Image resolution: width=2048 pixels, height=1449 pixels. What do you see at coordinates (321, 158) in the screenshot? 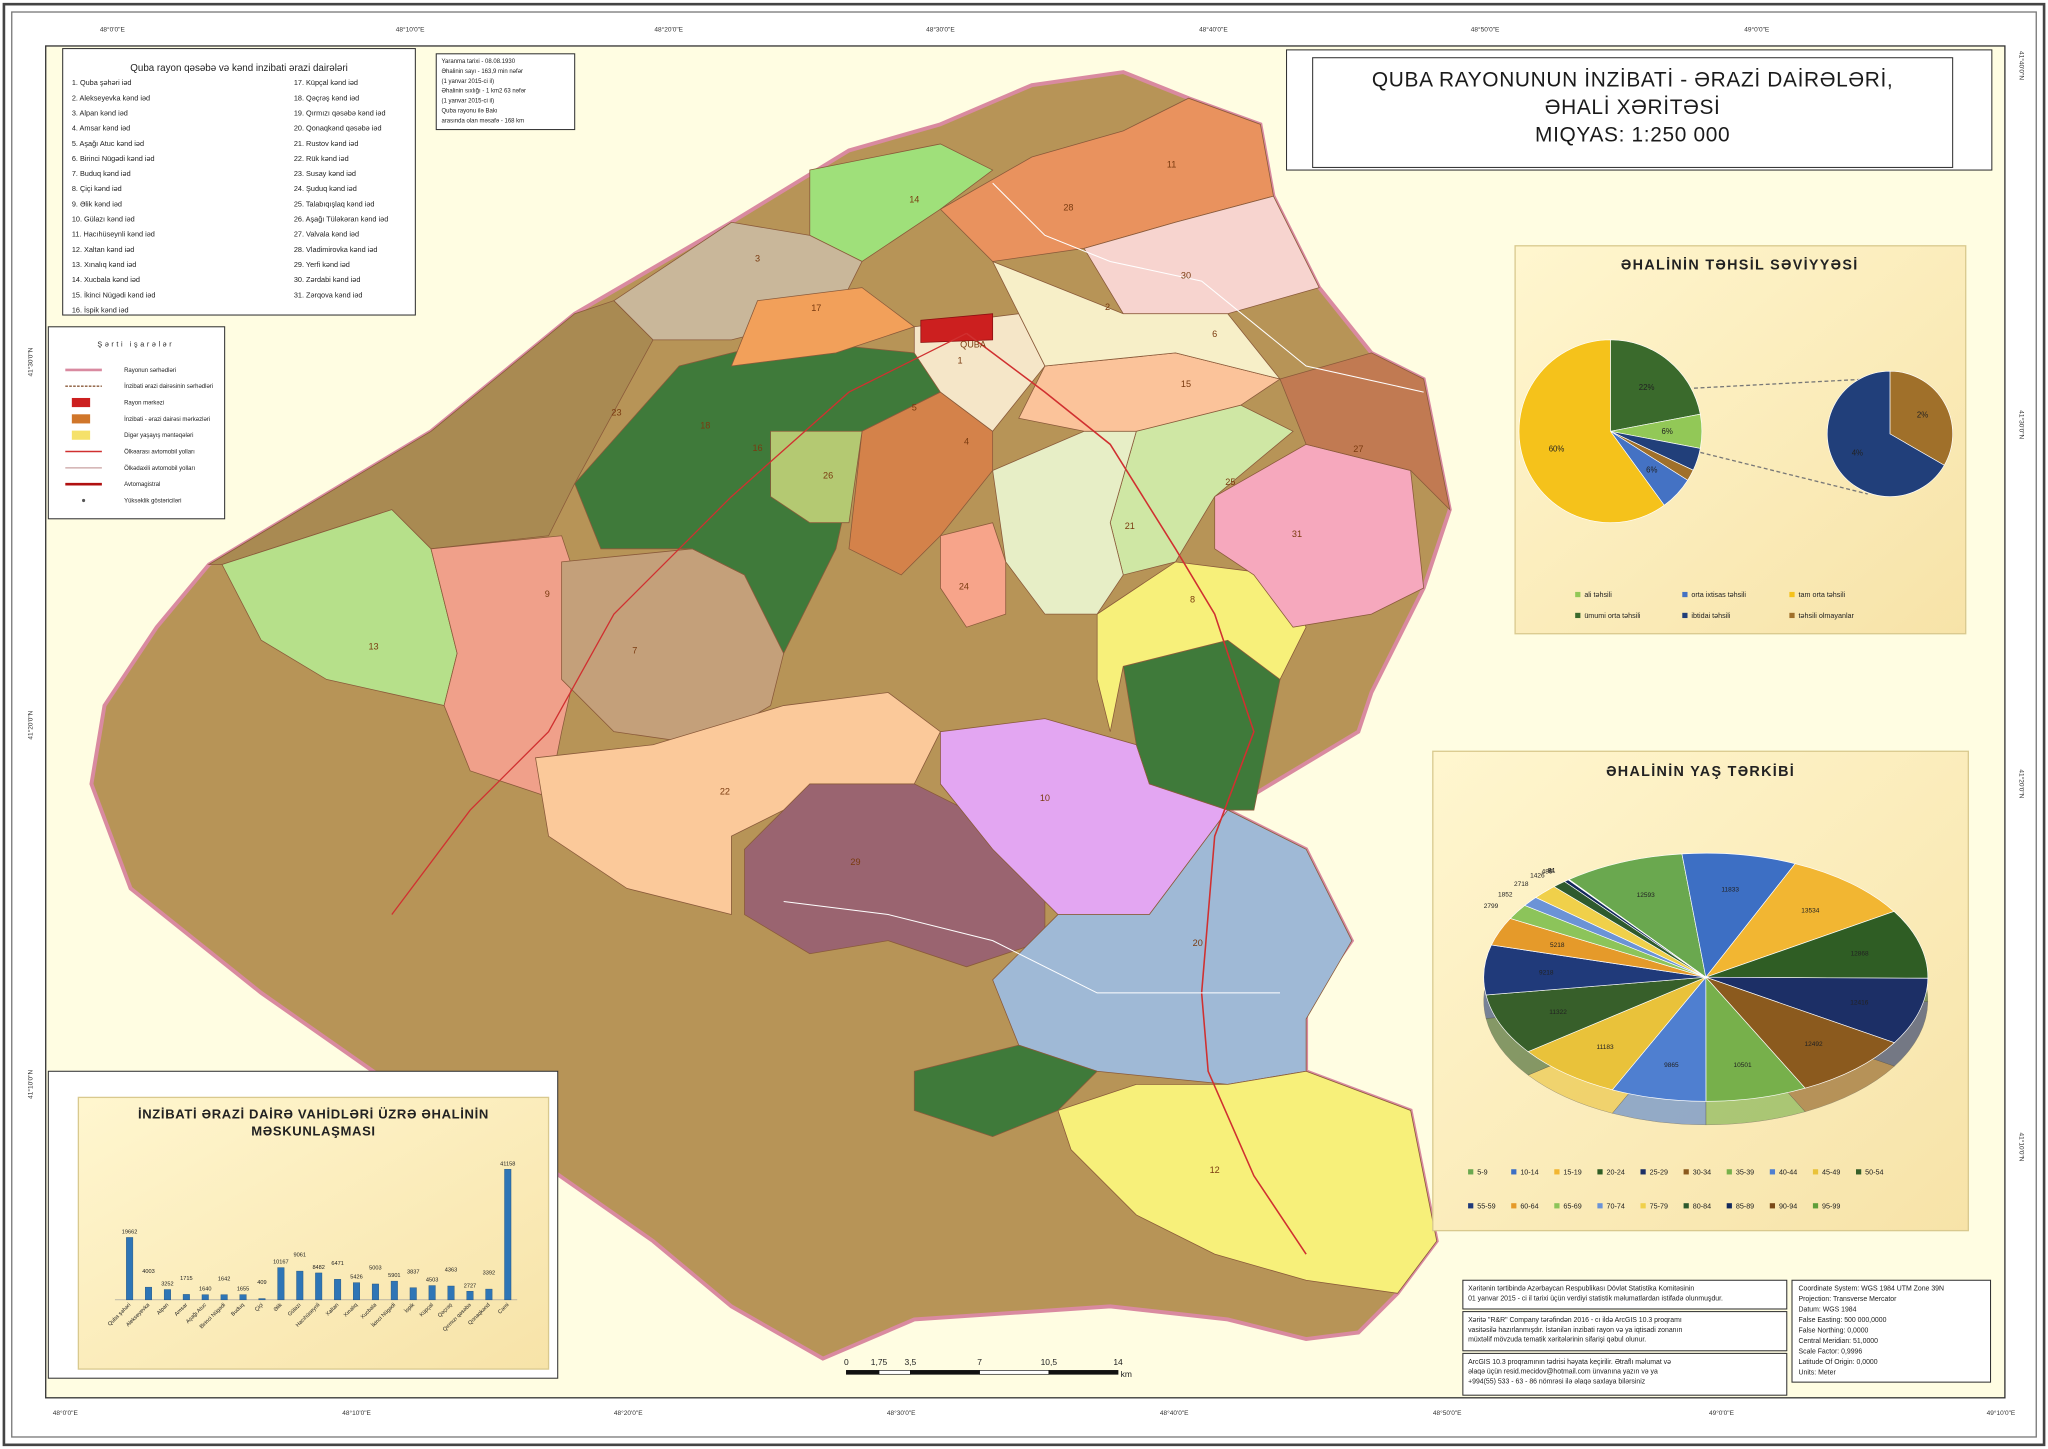
I see `units-legend-item: 22. Rük kənd iəd` at bounding box center [321, 158].